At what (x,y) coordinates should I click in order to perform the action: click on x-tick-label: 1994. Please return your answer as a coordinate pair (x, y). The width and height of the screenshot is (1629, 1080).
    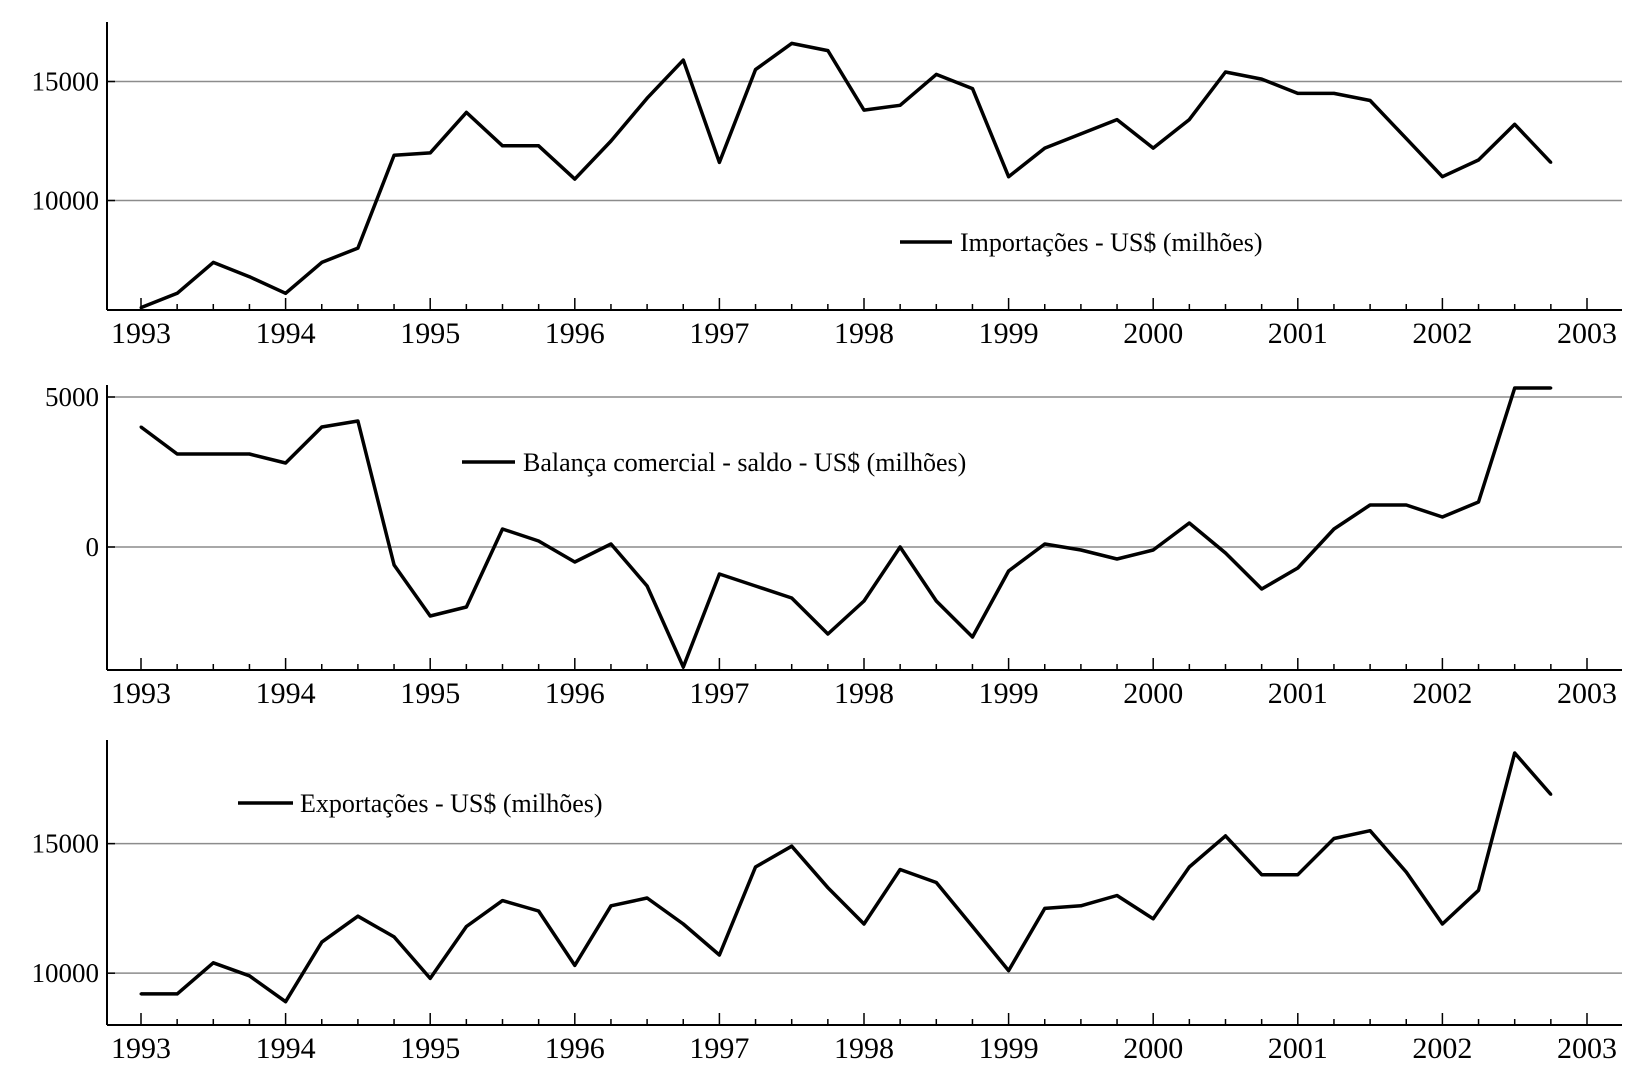
    Looking at the image, I should click on (286, 1048).